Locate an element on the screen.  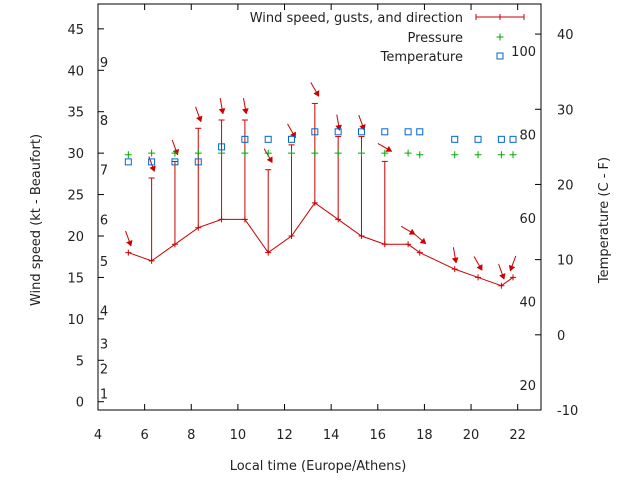
temperature-series is located at coordinates (320, 147).